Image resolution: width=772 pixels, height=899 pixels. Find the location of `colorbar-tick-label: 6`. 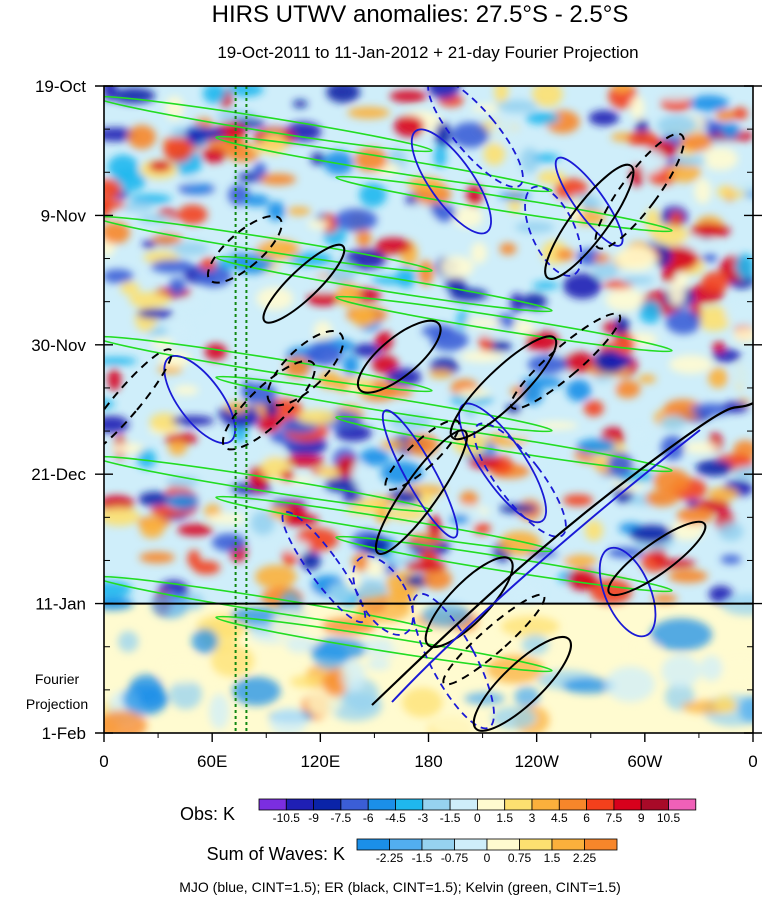

colorbar-tick-label: 6 is located at coordinates (586, 818).